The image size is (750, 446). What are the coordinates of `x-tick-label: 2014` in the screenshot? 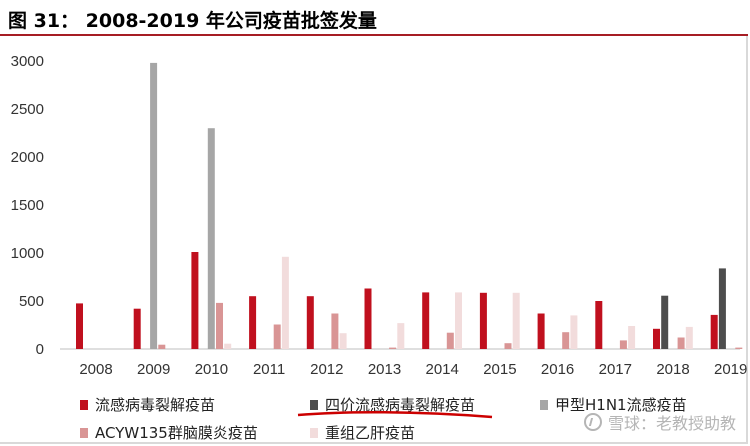 It's located at (442, 369).